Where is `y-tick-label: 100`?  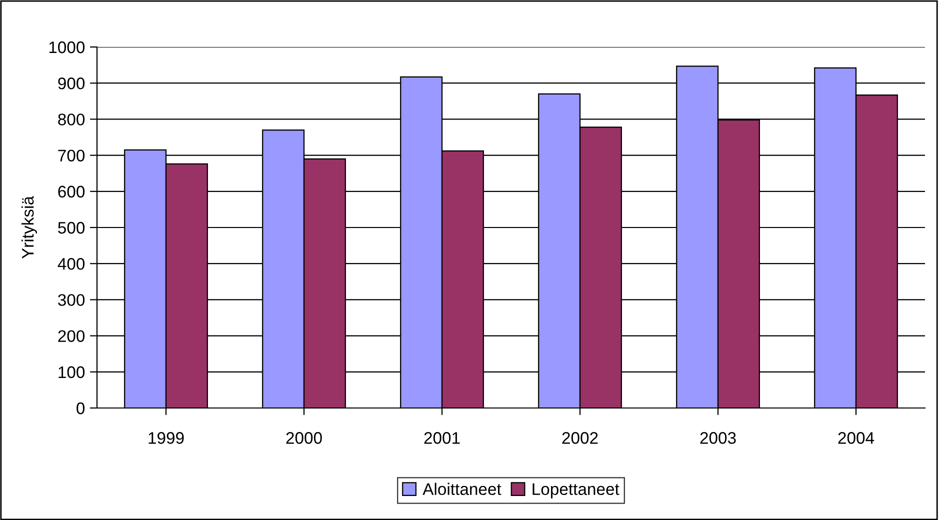
y-tick-label: 100 is located at coordinates (71, 372).